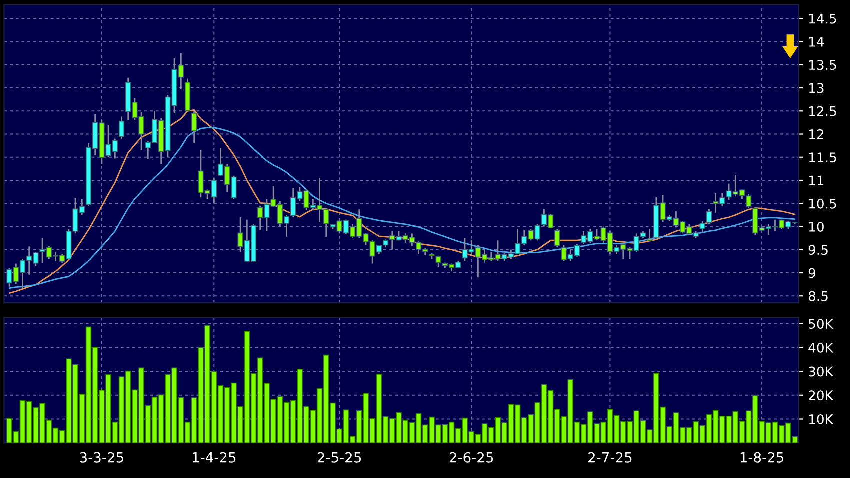 The image size is (850, 478). Describe the element at coordinates (816, 42) in the screenshot. I see `y-tick-label: 14` at that location.